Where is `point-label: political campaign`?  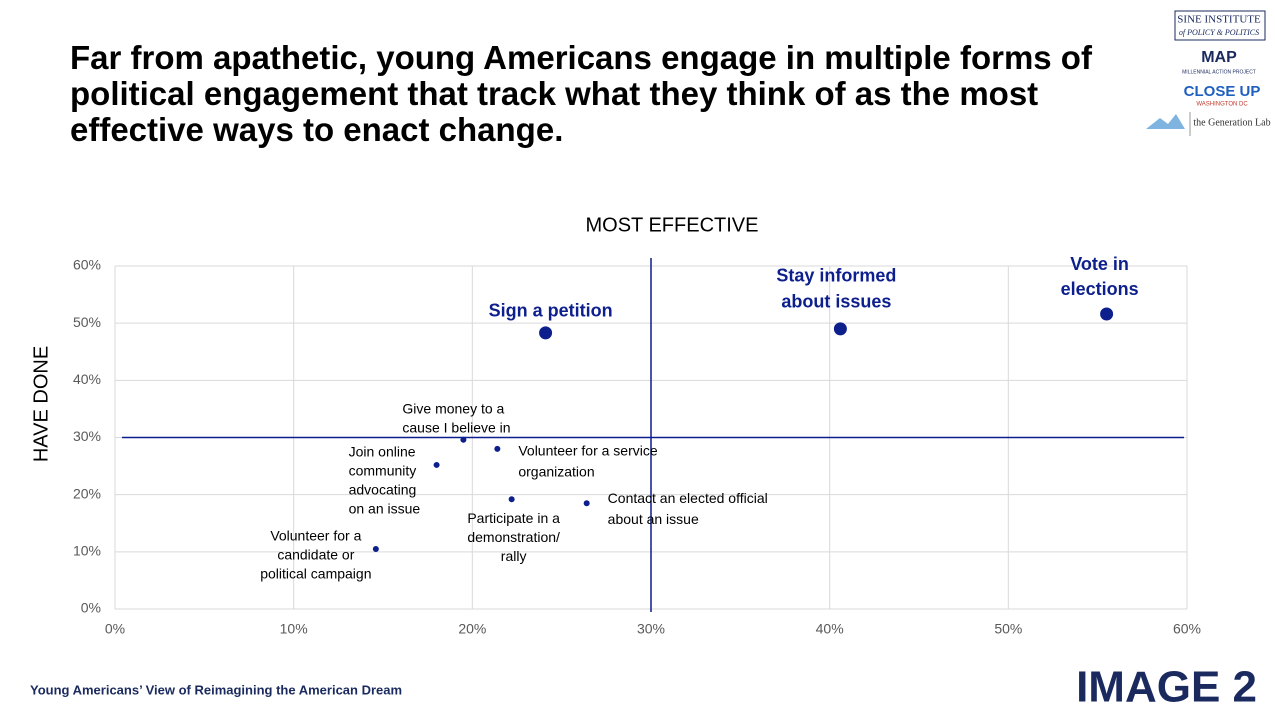 point-label: political campaign is located at coordinates (315, 574).